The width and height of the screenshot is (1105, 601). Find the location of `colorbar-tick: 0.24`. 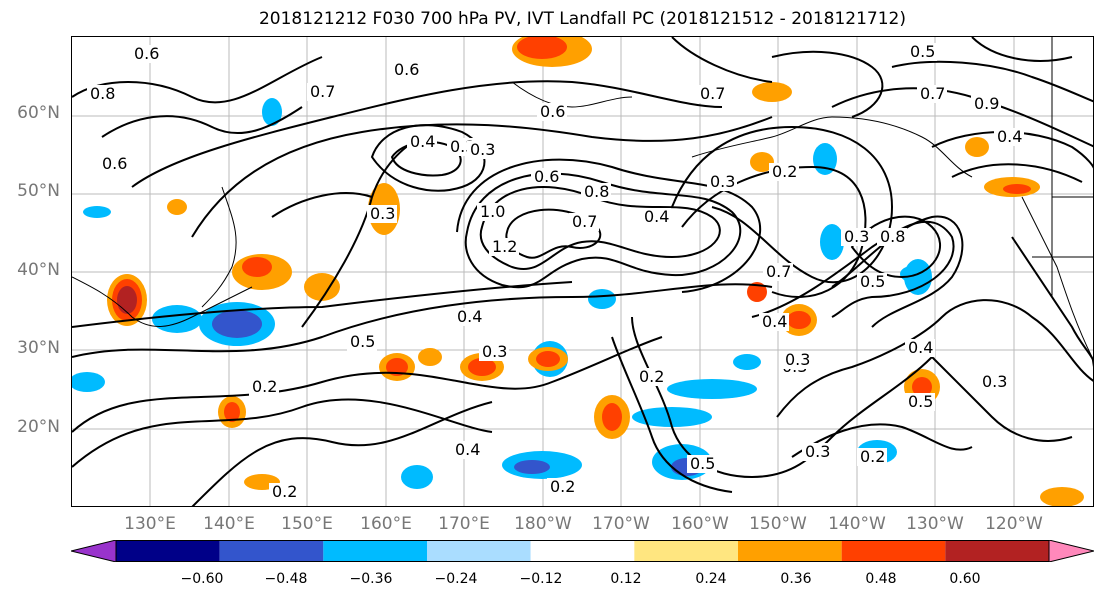

colorbar-tick: 0.24 is located at coordinates (711, 579).